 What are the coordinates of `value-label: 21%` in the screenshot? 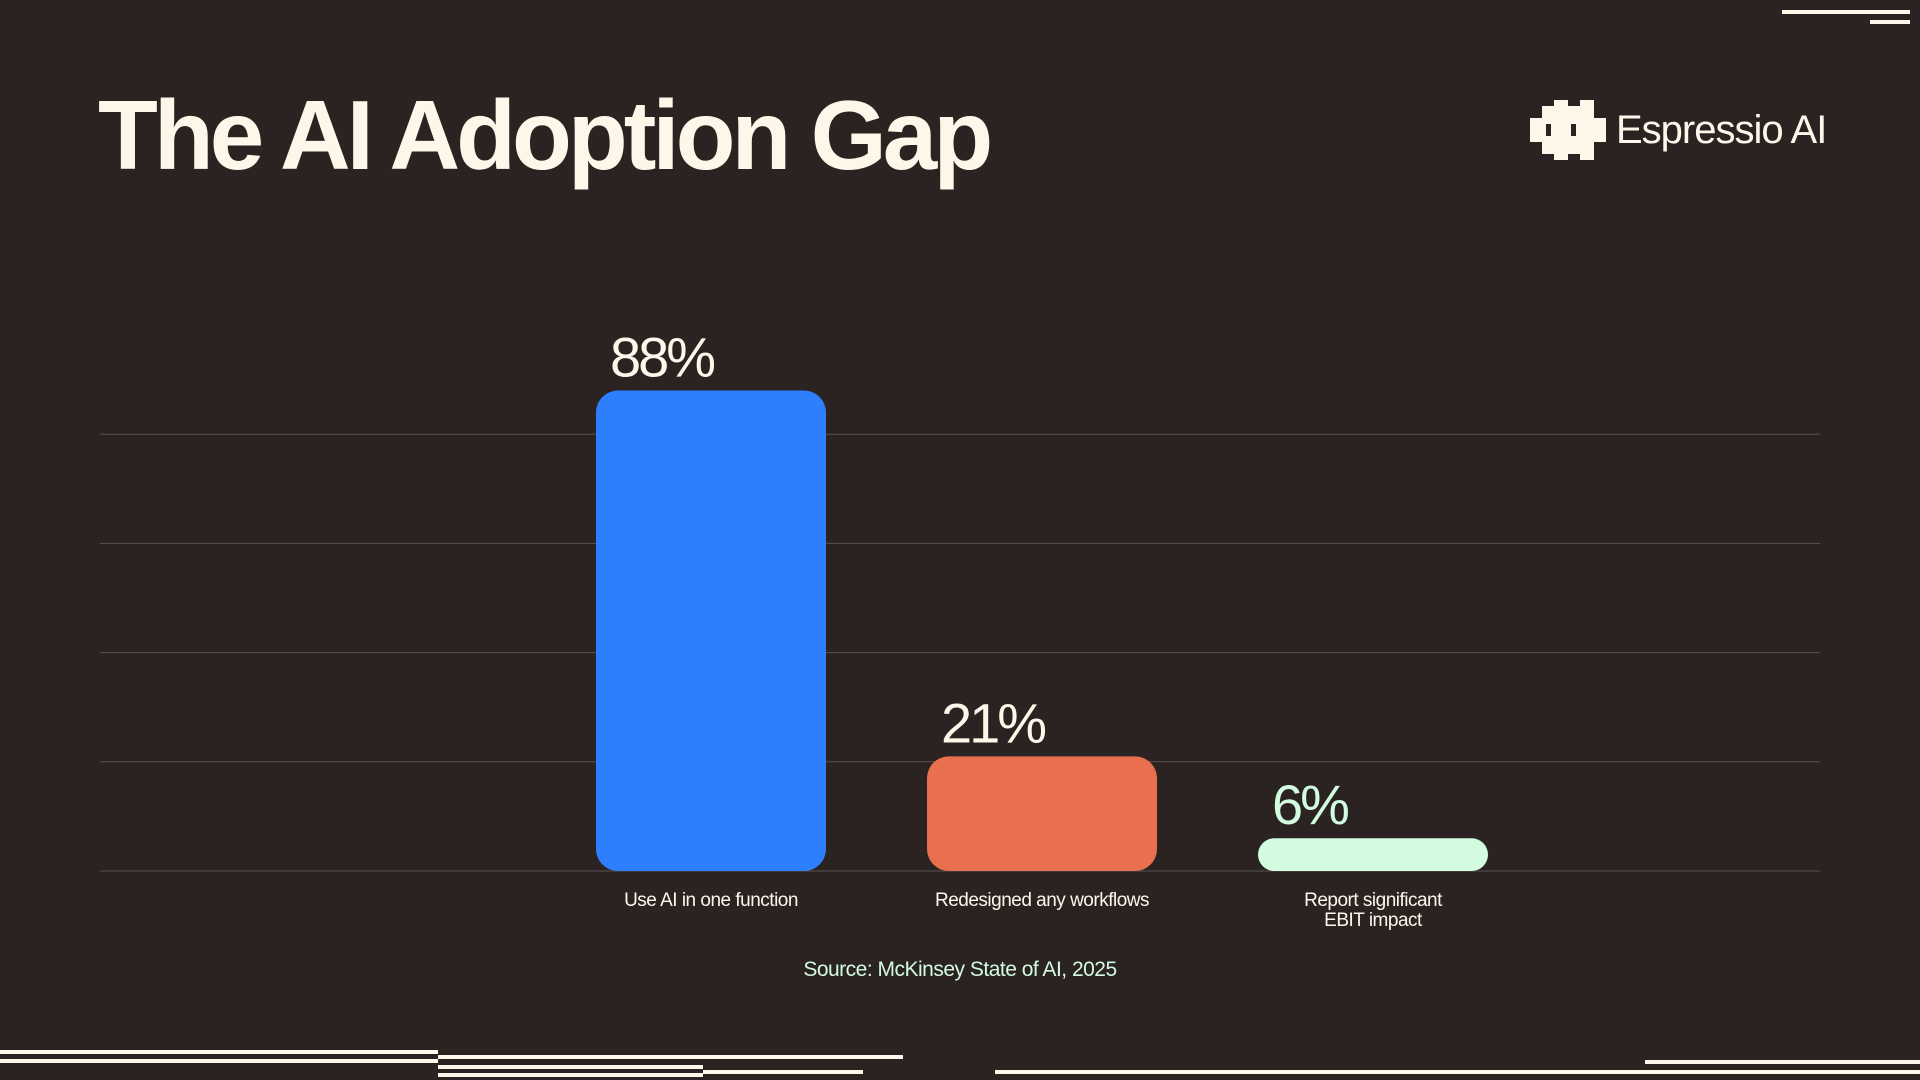 It's located at (993, 722).